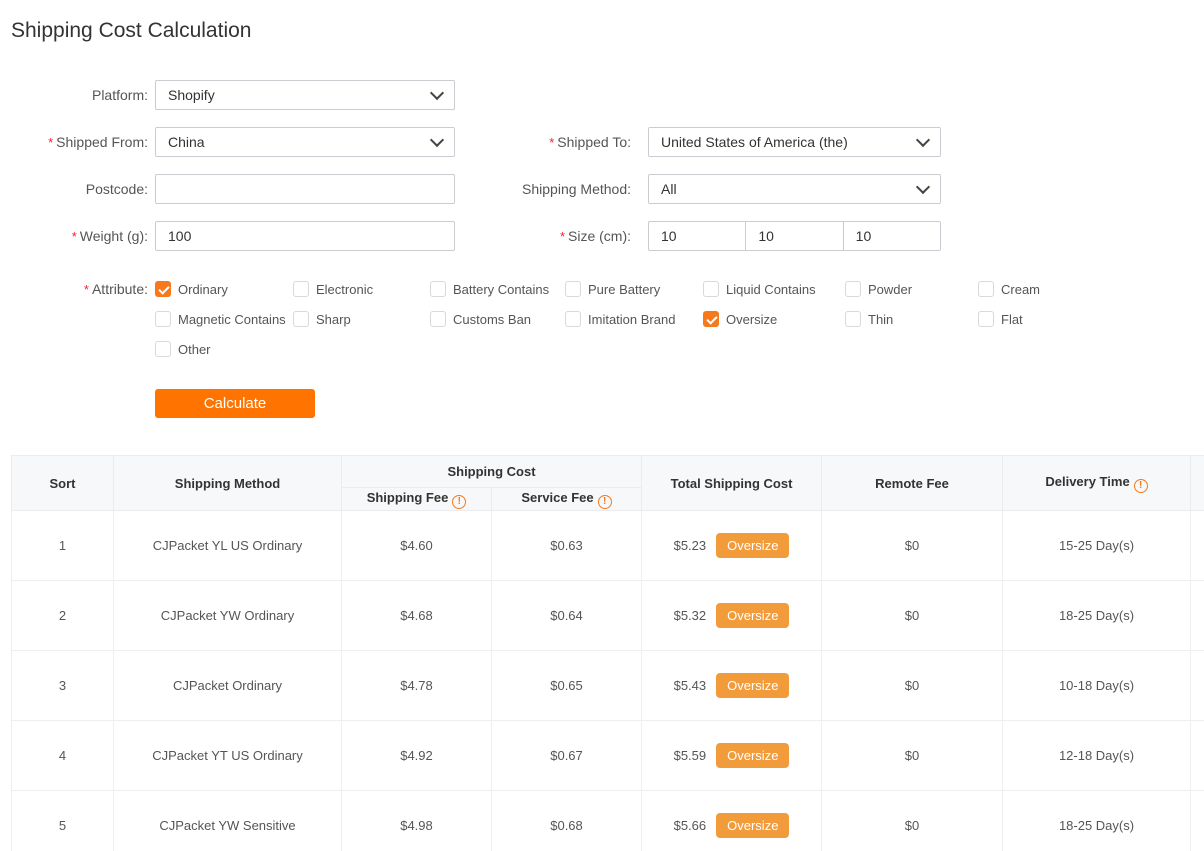  I want to click on shipped-to-select: United States of America (the), so click(794, 142).